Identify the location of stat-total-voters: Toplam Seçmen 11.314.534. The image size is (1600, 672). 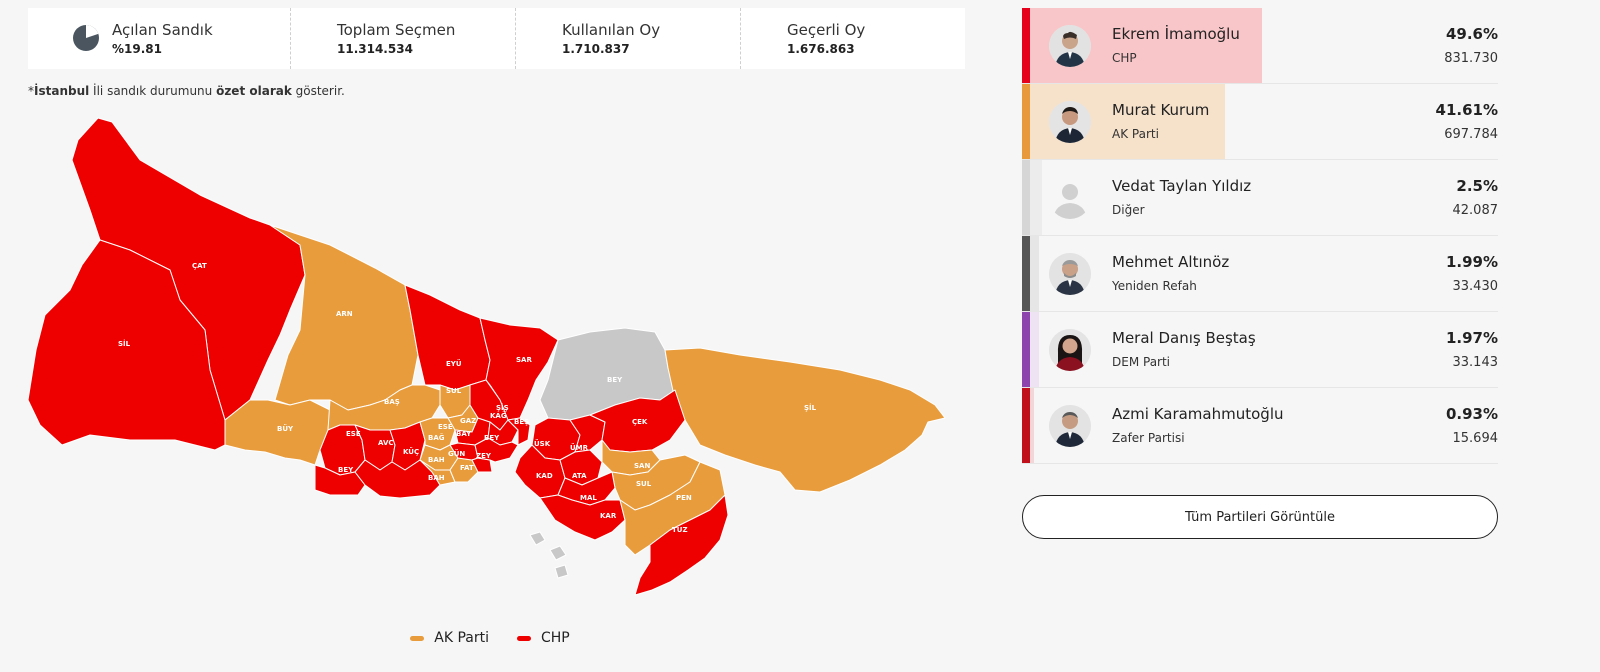
(403, 38).